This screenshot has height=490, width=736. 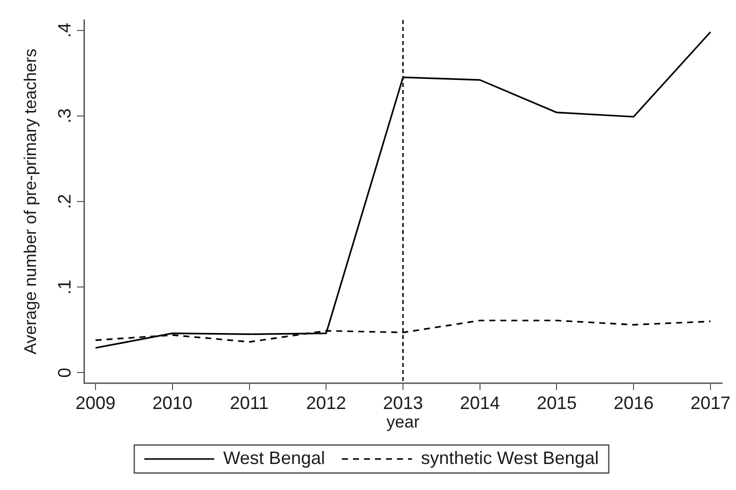 I want to click on legend-label: synthetic West Bengal, so click(x=509, y=458).